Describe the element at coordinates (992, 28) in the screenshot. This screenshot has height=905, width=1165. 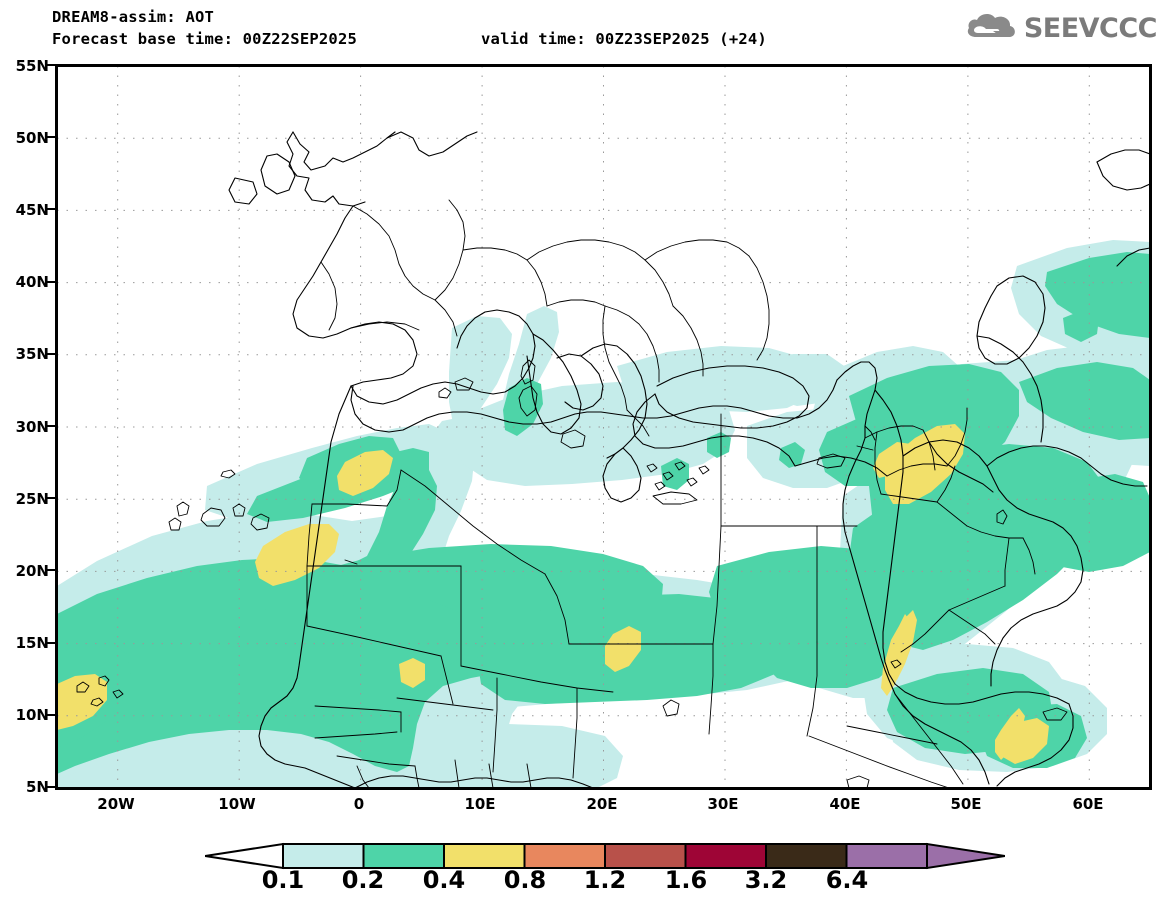
I see `cloud-icon` at that location.